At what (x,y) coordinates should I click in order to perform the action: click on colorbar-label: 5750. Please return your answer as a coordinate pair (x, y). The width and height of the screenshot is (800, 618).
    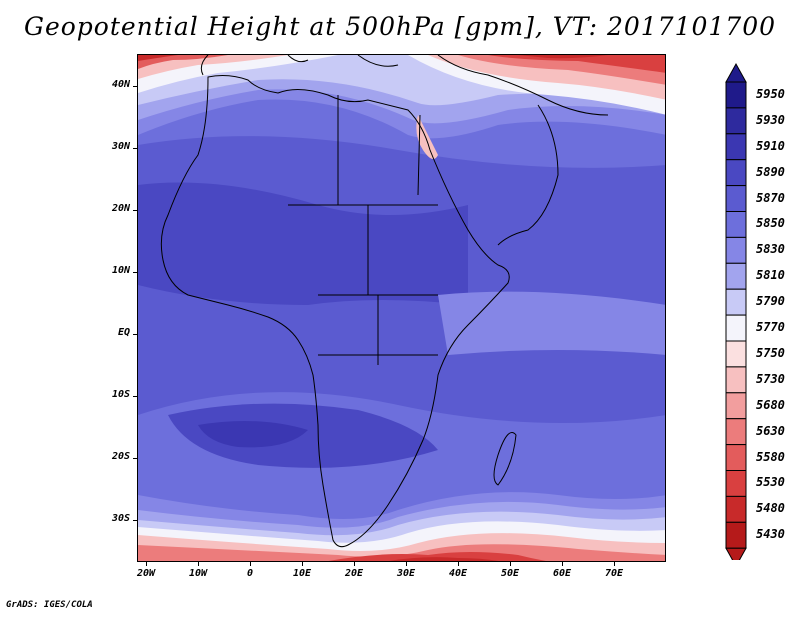
    Looking at the image, I should click on (770, 352).